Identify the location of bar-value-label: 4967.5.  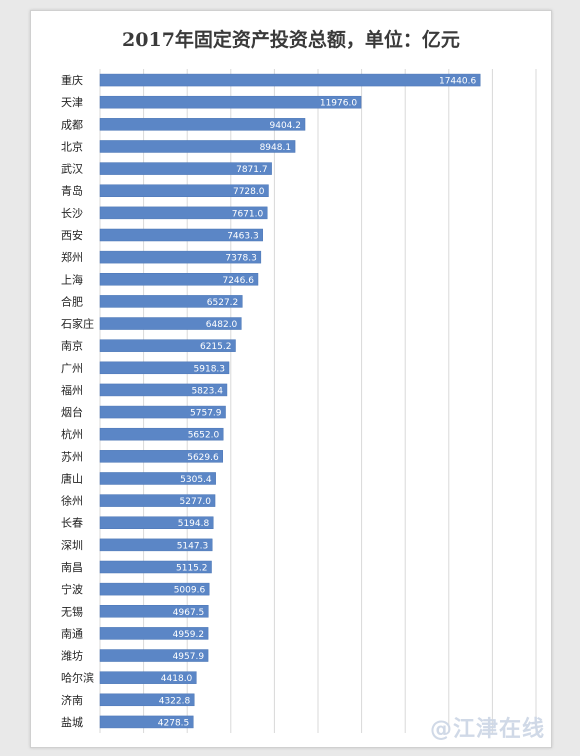
(189, 613).